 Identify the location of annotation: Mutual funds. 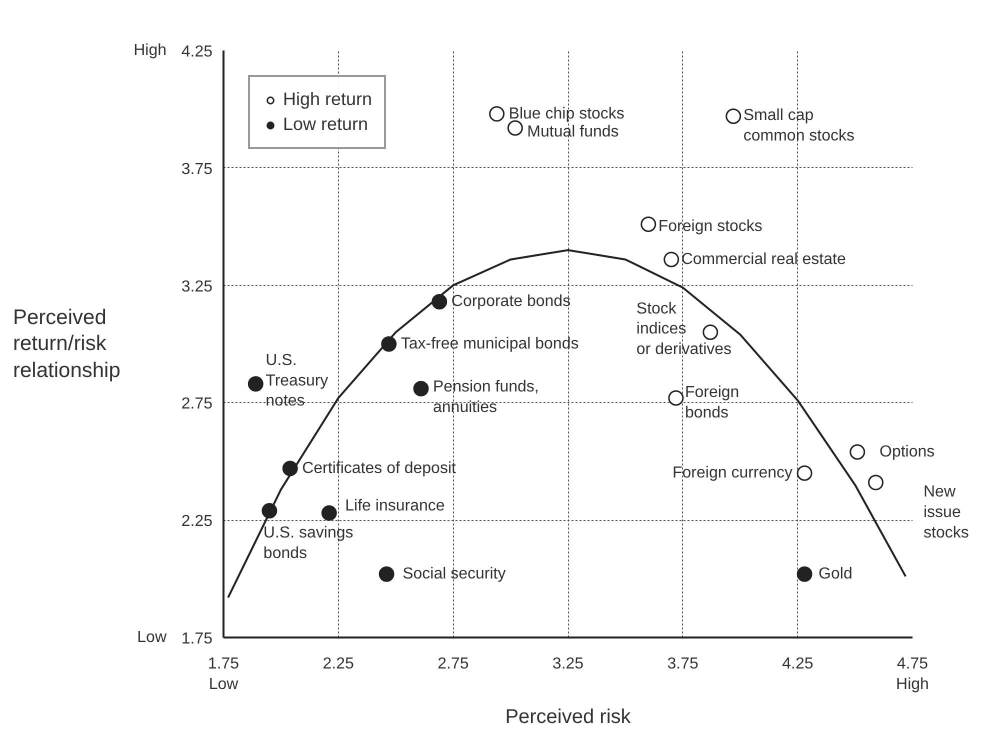
(573, 131).